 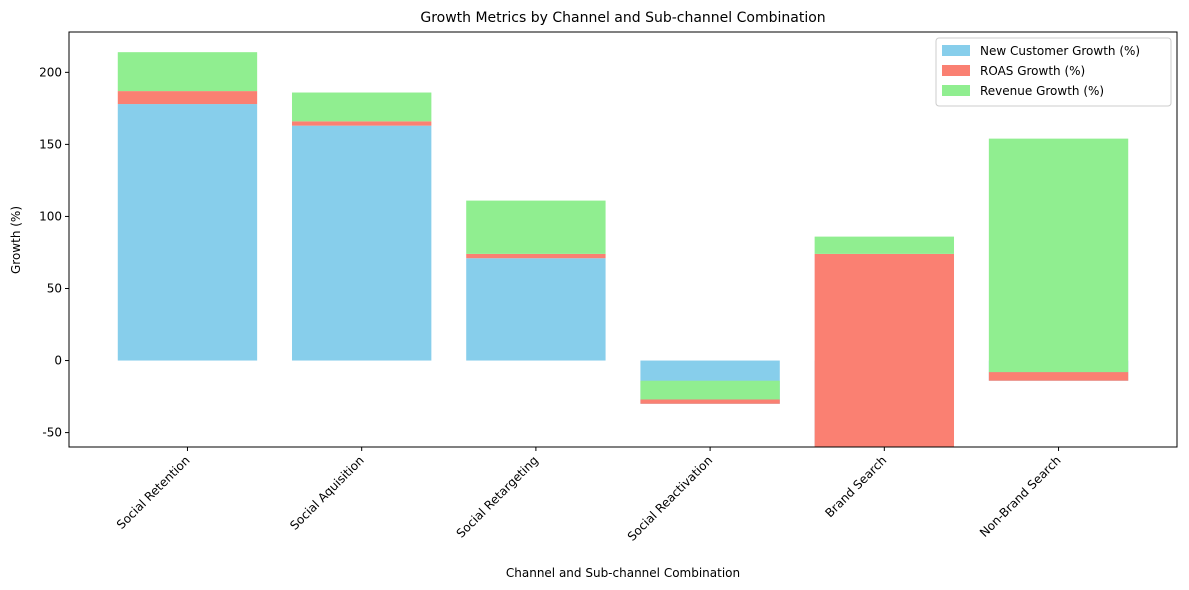 I want to click on x-tick-label: Social Retargeting, so click(x=497, y=496).